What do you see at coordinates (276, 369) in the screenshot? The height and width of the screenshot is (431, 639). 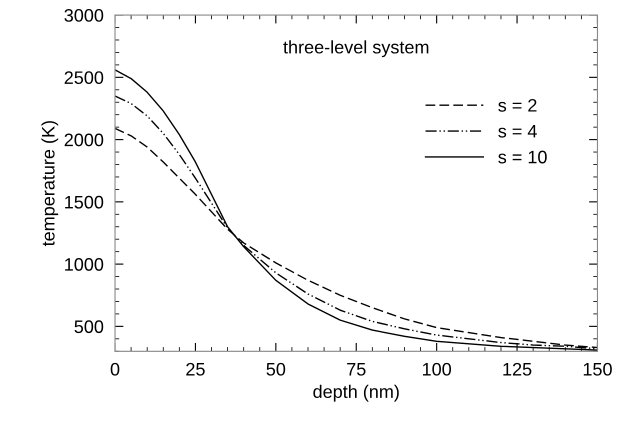 I see `x-tick-label: 50` at bounding box center [276, 369].